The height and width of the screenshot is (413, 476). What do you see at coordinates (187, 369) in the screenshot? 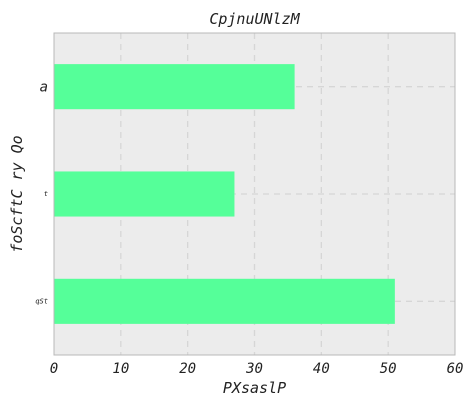
I see `x-tick-label: 20` at bounding box center [187, 369].